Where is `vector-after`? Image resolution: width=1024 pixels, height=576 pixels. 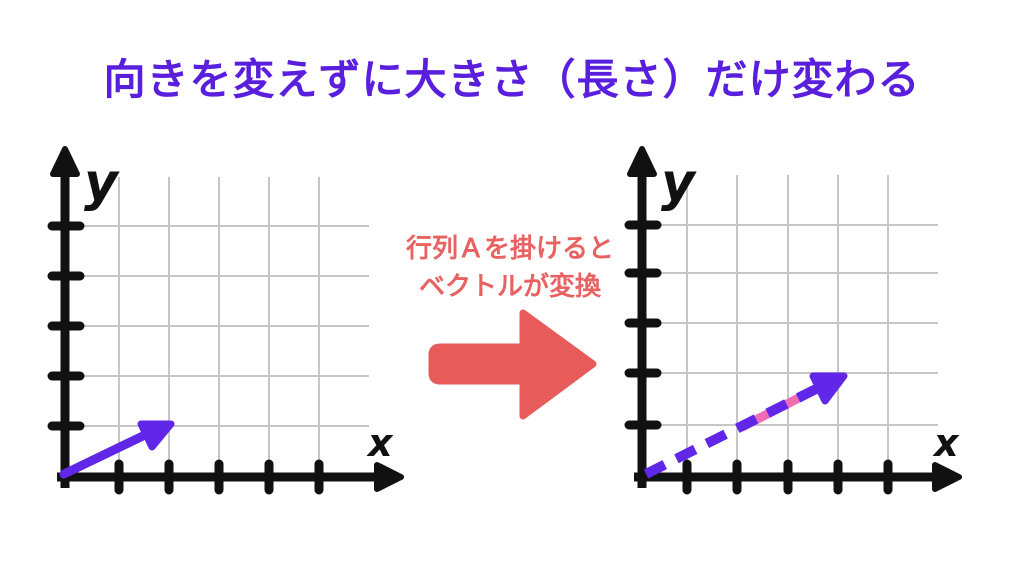
vector-after is located at coordinates (745, 425).